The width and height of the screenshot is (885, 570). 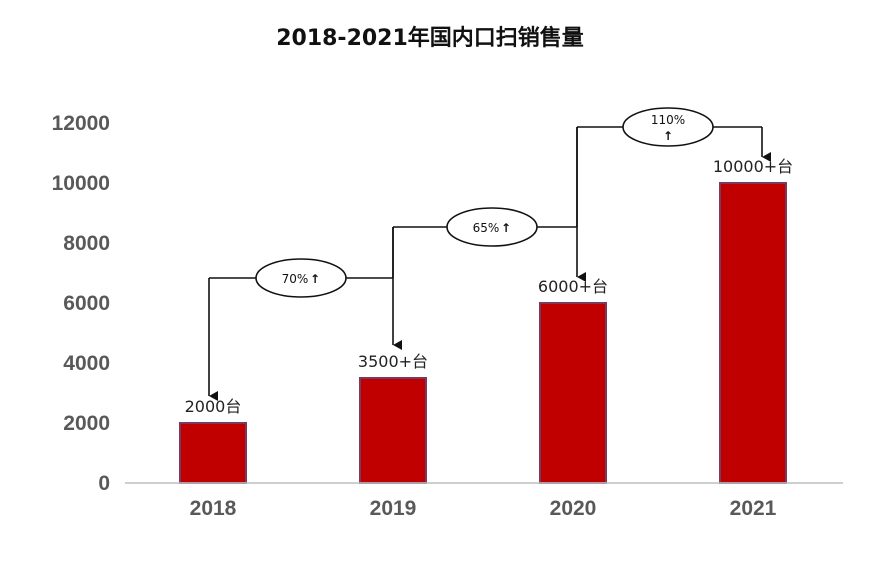 What do you see at coordinates (393, 430) in the screenshot?
I see `bar-2019` at bounding box center [393, 430].